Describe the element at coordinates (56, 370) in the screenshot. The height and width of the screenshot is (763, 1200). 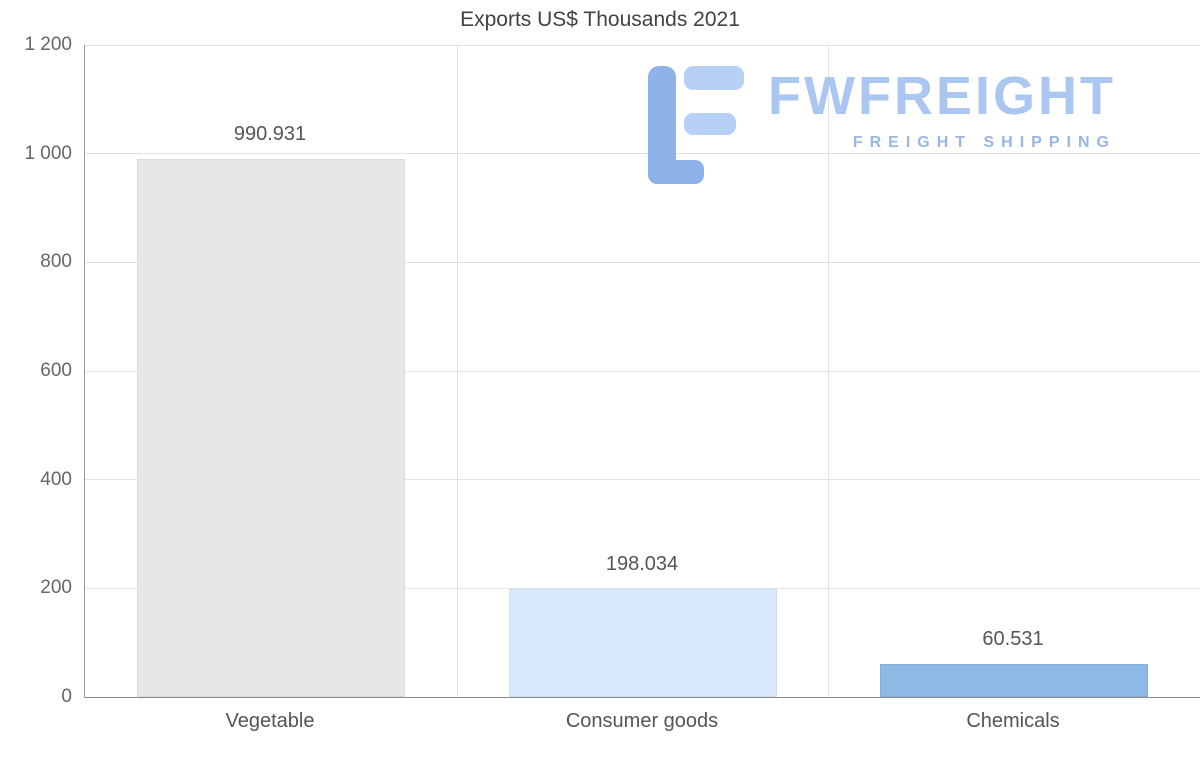
I see `y-tick-label: 600` at that location.